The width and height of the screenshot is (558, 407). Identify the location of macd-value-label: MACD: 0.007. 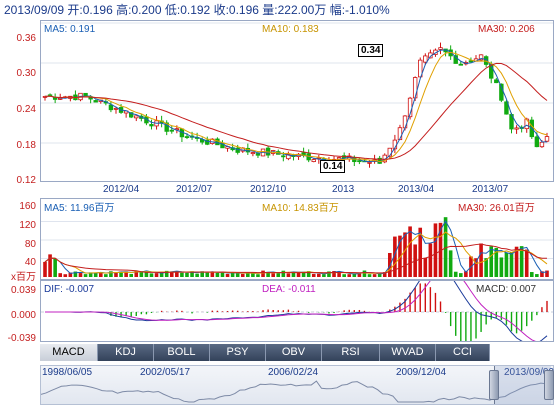
(506, 289).